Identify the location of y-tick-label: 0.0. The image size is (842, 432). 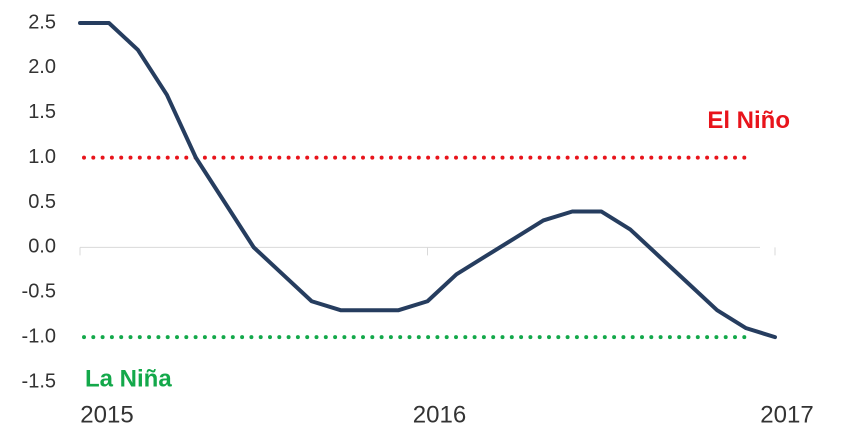
(42, 247).